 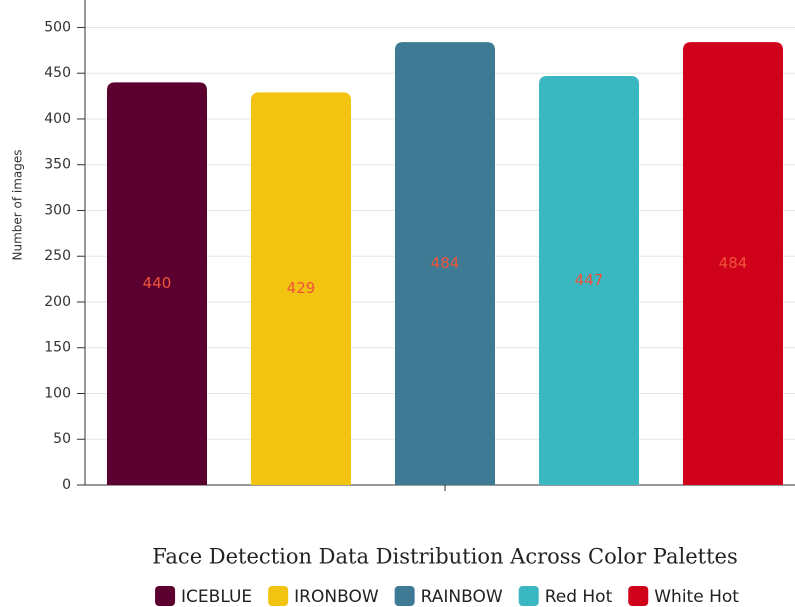 I want to click on y-tick-label: 350, so click(x=57, y=165).